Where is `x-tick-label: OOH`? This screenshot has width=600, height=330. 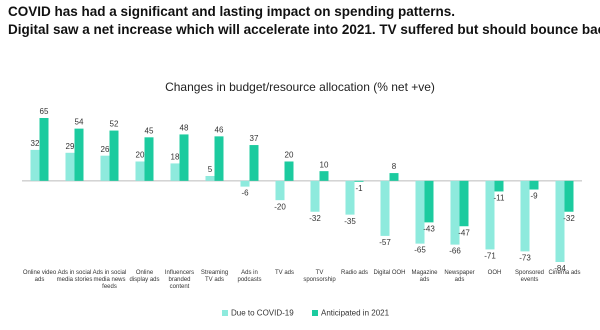 x-tick-label: OOH is located at coordinates (494, 273).